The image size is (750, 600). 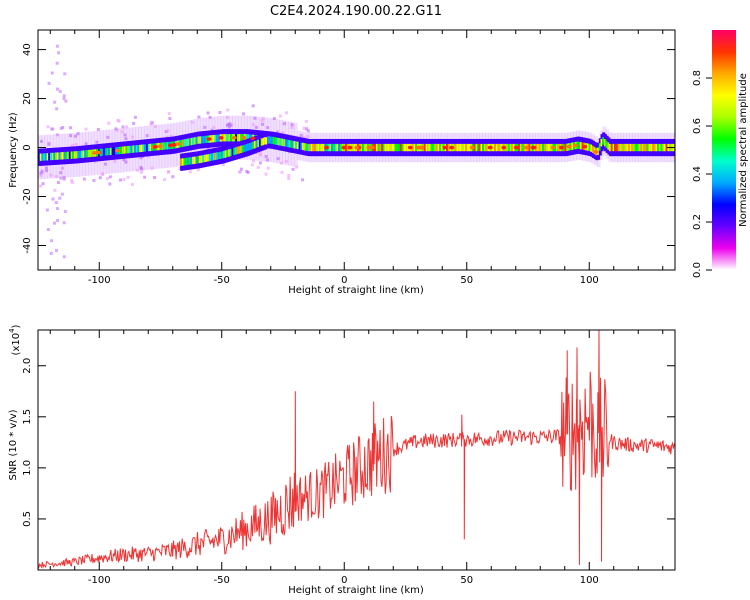 What do you see at coordinates (99, 580) in the screenshot?
I see `x-tick-label: -100` at bounding box center [99, 580].